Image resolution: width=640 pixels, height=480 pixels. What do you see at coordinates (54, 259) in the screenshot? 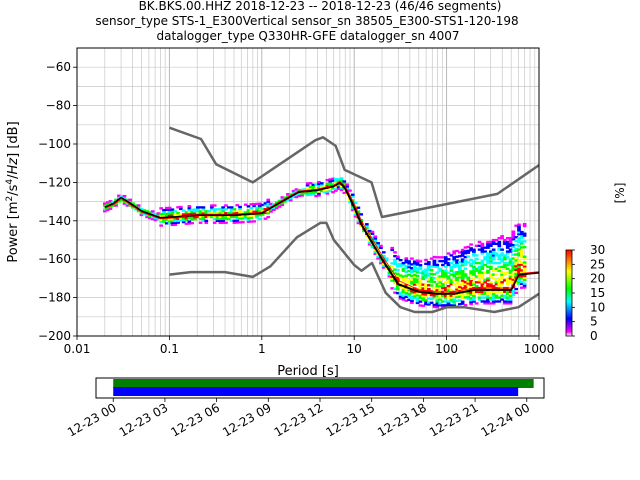
I see `y-tick-label: −160` at bounding box center [54, 259].